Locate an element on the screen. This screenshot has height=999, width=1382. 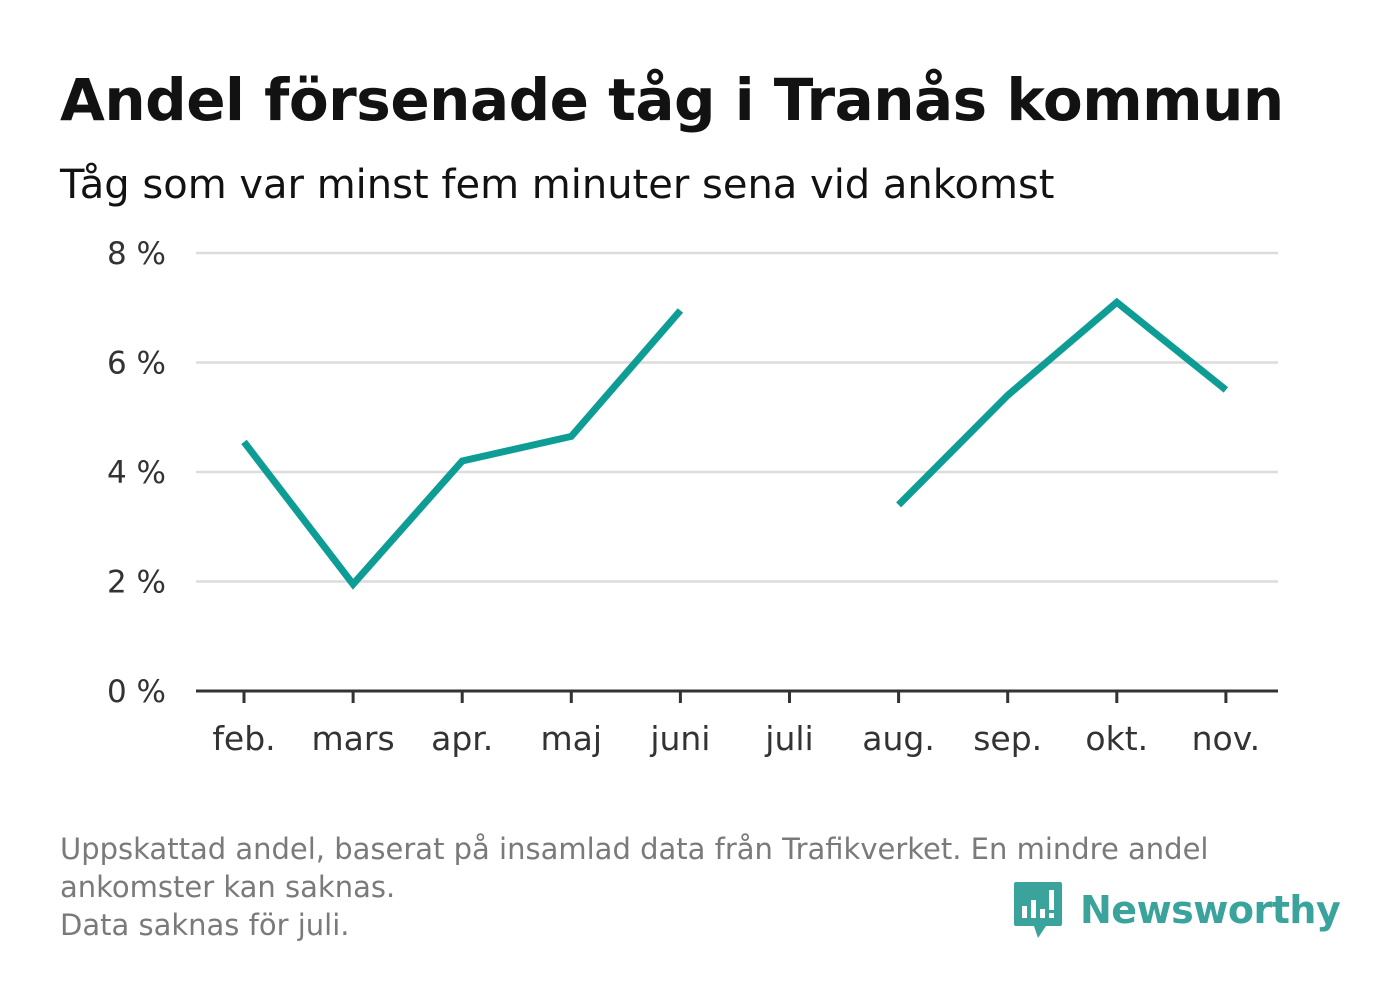
x-tick-label-6: aug. is located at coordinates (898, 738).